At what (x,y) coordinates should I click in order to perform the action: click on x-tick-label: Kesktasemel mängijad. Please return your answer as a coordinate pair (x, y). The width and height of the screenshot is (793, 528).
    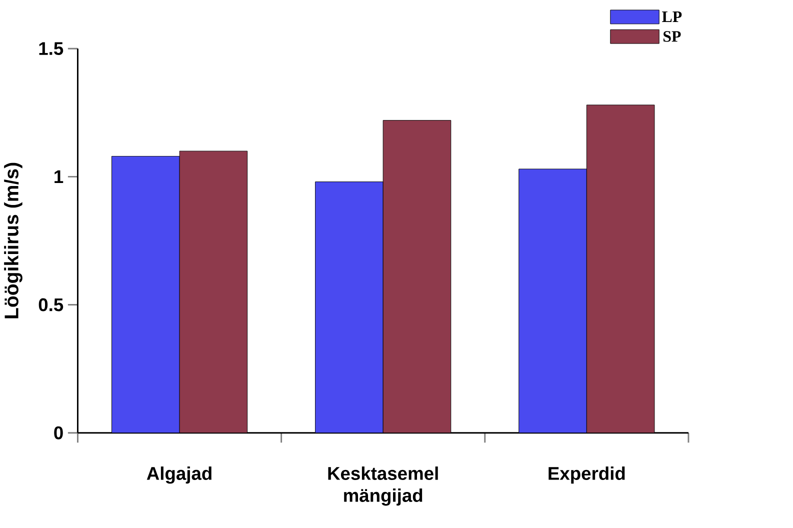
    Looking at the image, I should click on (383, 486).